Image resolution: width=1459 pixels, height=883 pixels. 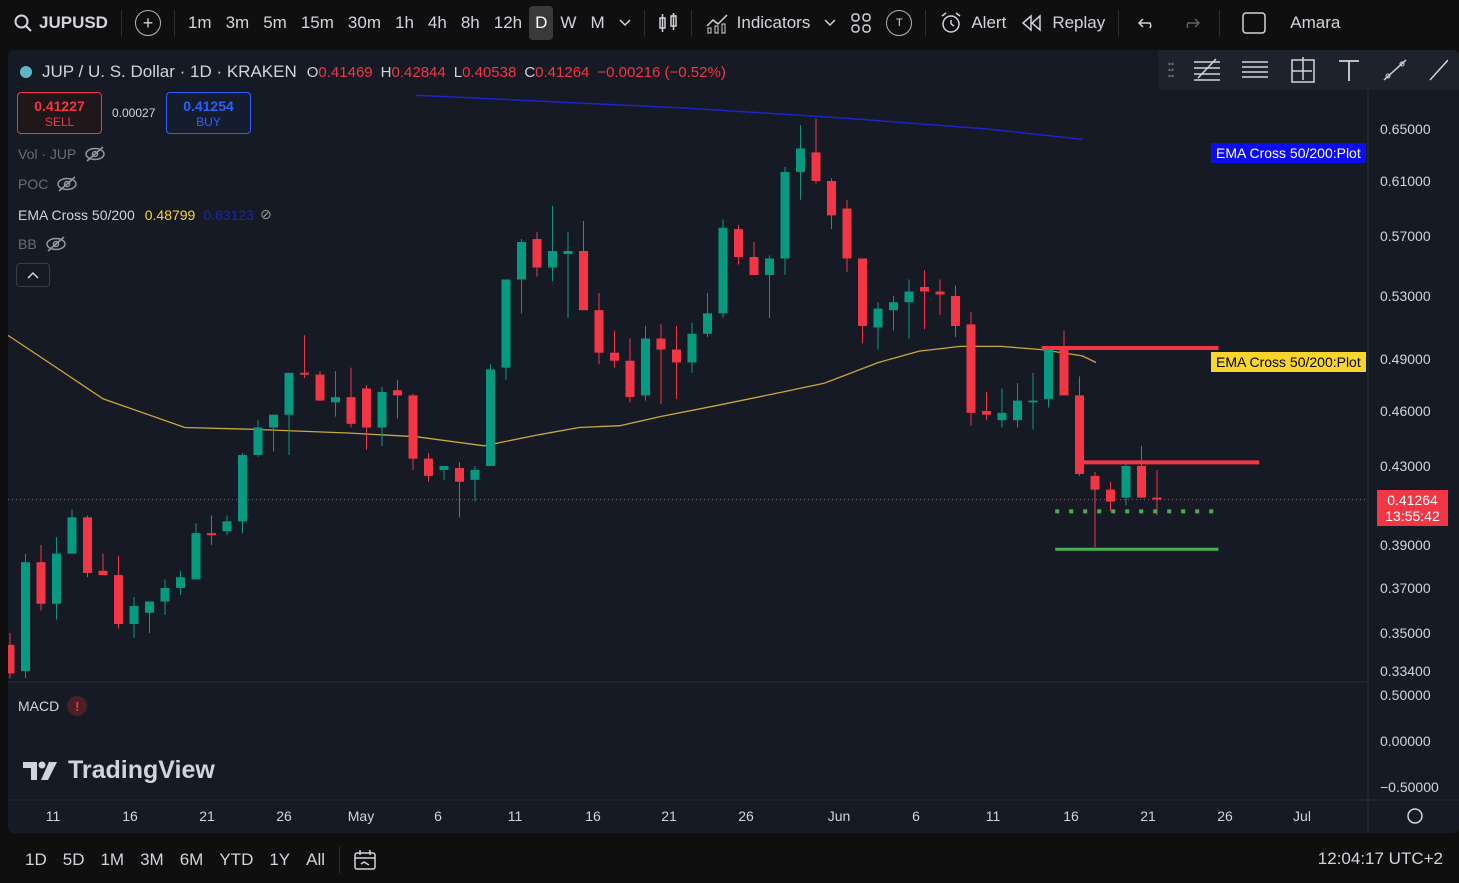 I want to click on close-label: C, so click(x=530, y=72).